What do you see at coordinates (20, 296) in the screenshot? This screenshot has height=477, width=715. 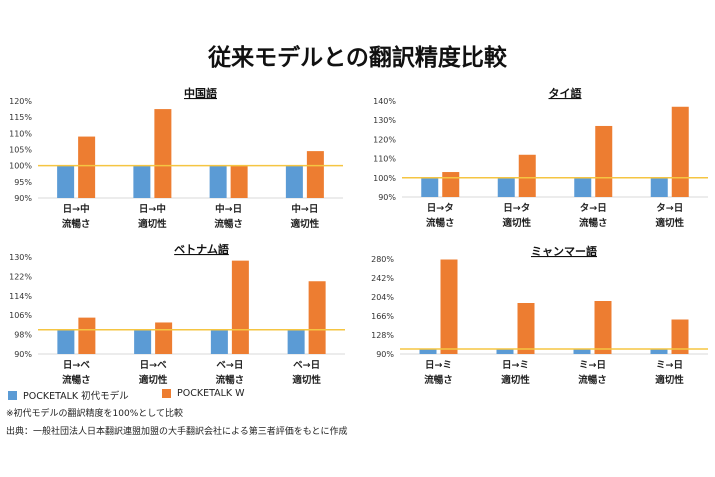 I see `y-tick-label: 114%` at bounding box center [20, 296].